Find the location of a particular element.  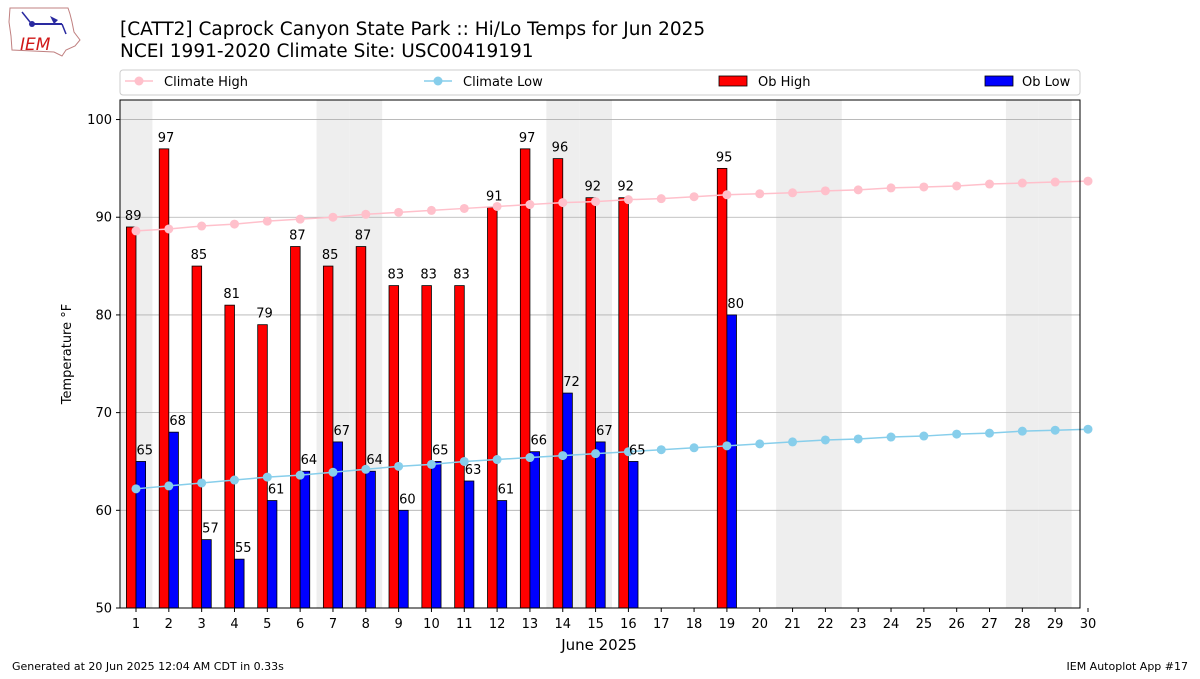

ob-high-value-label: 95 is located at coordinates (724, 157).